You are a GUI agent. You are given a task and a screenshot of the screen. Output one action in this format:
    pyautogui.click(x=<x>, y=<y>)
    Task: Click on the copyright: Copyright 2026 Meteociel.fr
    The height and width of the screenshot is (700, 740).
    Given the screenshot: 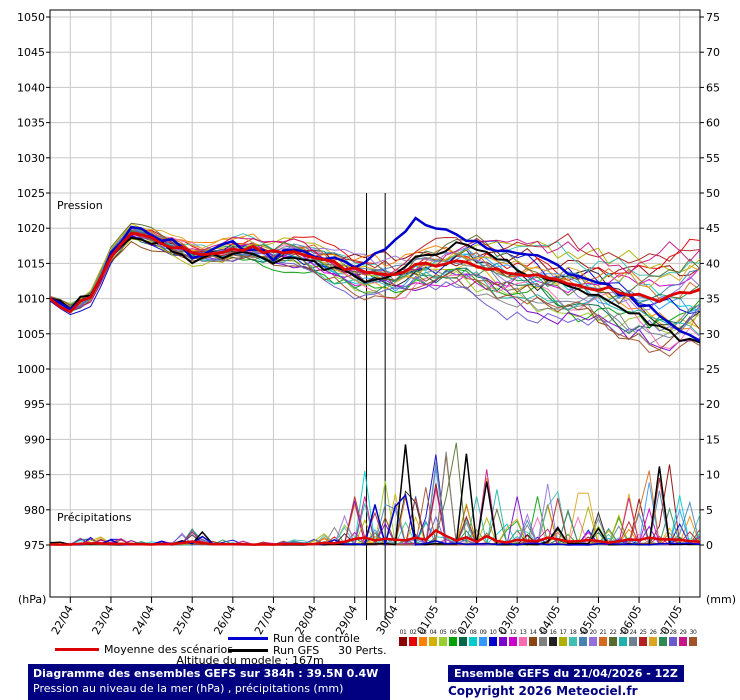 What is the action you would take?
    pyautogui.click(x=543, y=691)
    